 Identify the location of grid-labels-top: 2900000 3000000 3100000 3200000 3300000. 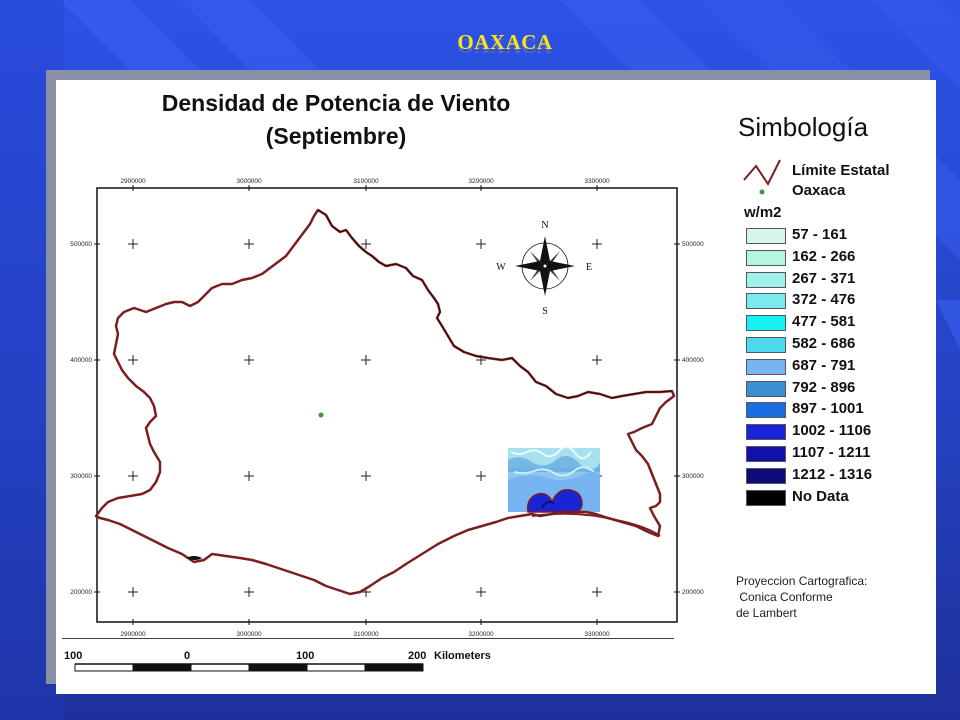
(365, 181).